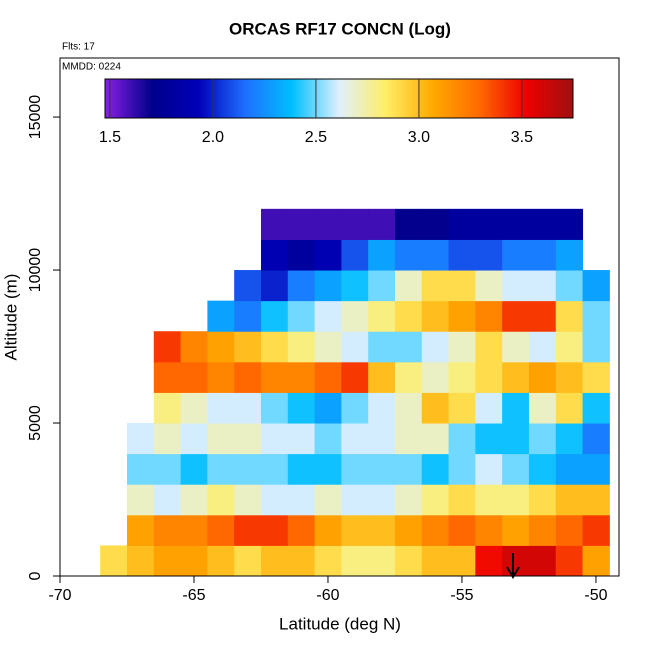 The image size is (650, 655). Describe the element at coordinates (35, 117) in the screenshot. I see `y-tick-label: 15000` at that location.